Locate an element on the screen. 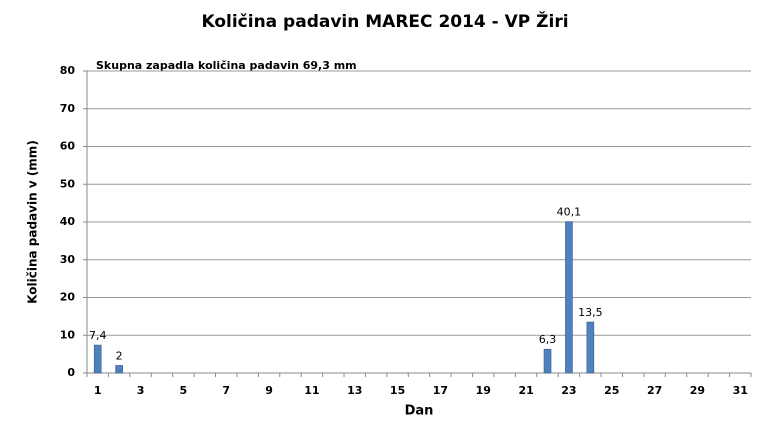  data-label: 40,1 is located at coordinates (569, 212).